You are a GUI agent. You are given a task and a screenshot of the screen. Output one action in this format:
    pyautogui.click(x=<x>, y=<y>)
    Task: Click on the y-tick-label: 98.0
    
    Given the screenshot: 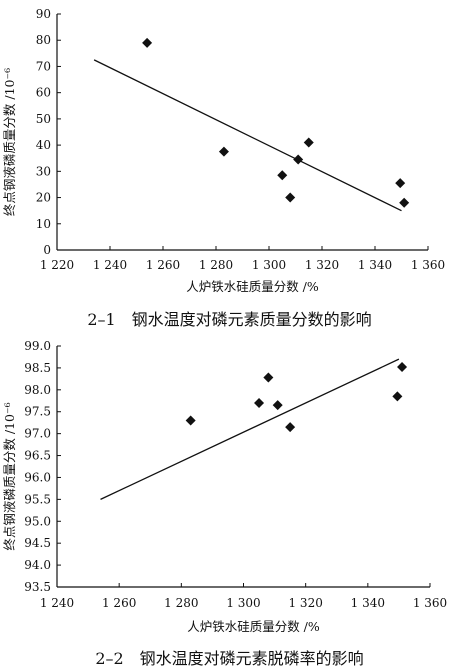 What is the action you would take?
    pyautogui.click(x=37, y=390)
    